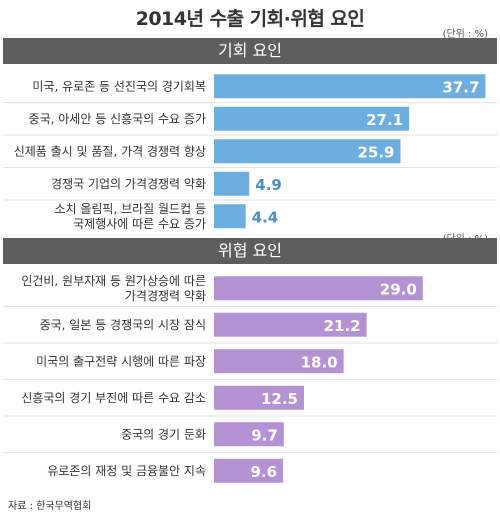 This screenshot has height=519, width=500. I want to click on section-header-threat: 위협 요인, so click(250, 251).